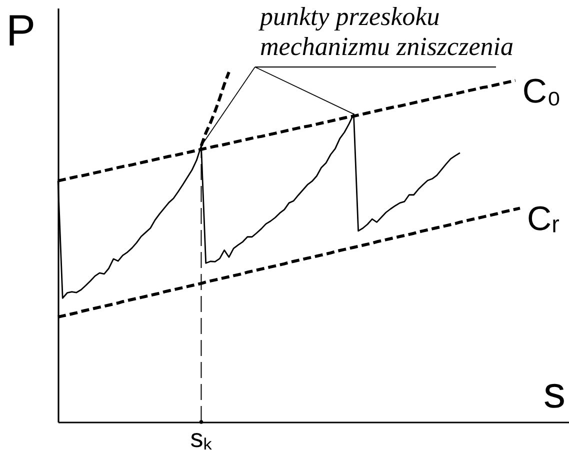  Describe the element at coordinates (386, 31) in the screenshot. I see `text: punkty przeskoku mechanizmu zniszczenia` at that location.